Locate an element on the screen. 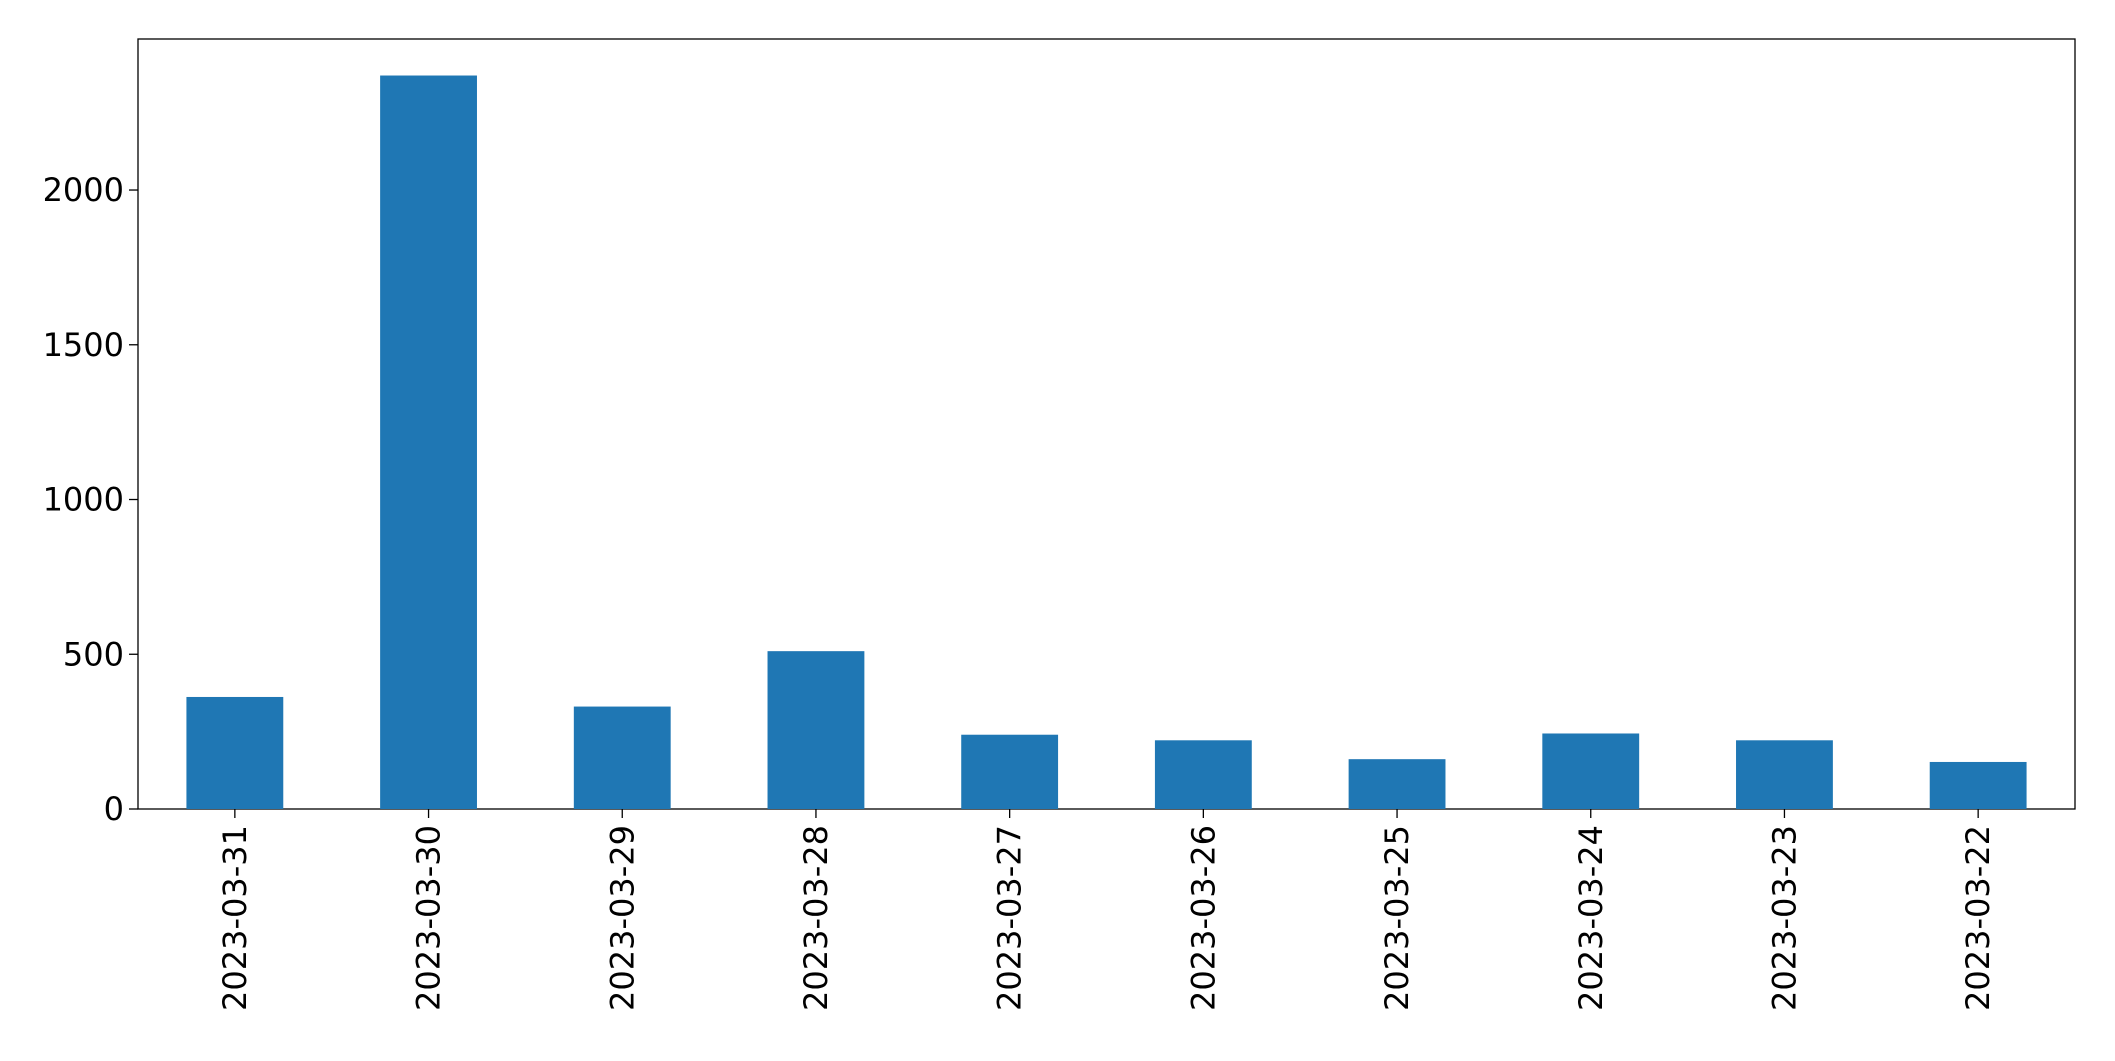 The width and height of the screenshot is (2115, 1061). x-tick-label: 2023-03-29 is located at coordinates (622, 918).